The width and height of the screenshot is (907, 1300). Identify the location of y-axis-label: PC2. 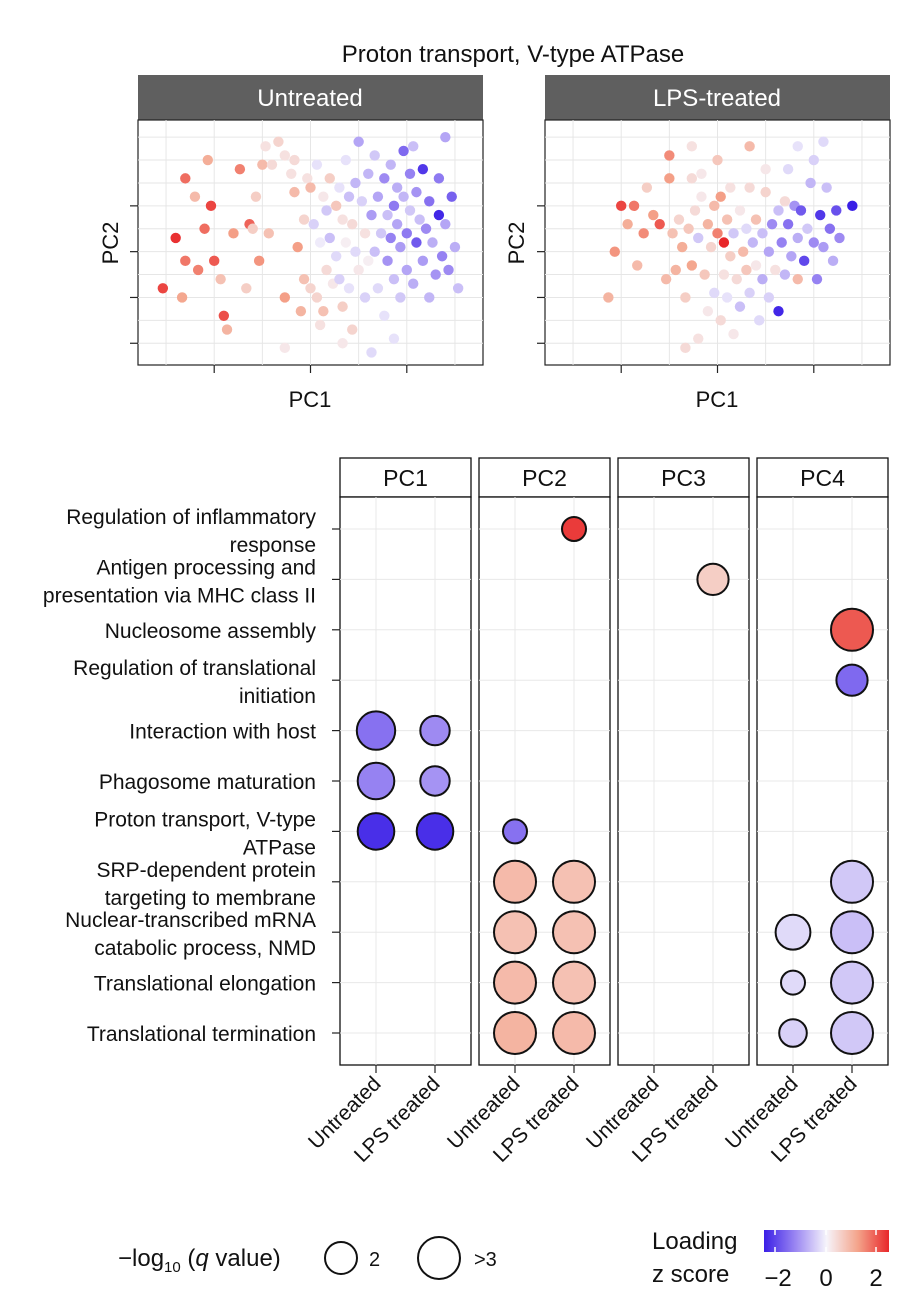
(110, 243).